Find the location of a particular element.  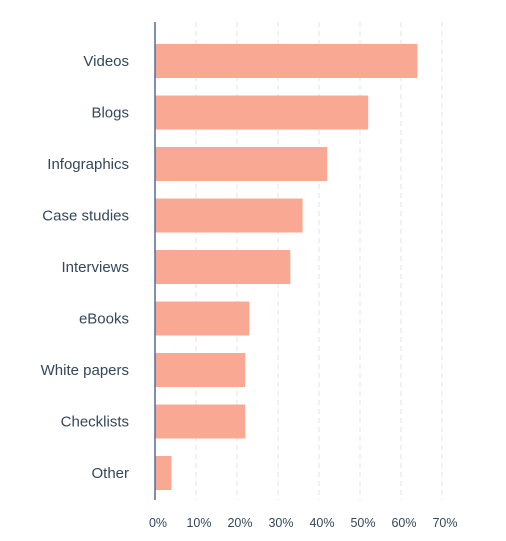

x-tick-label: 10% is located at coordinates (198, 523).